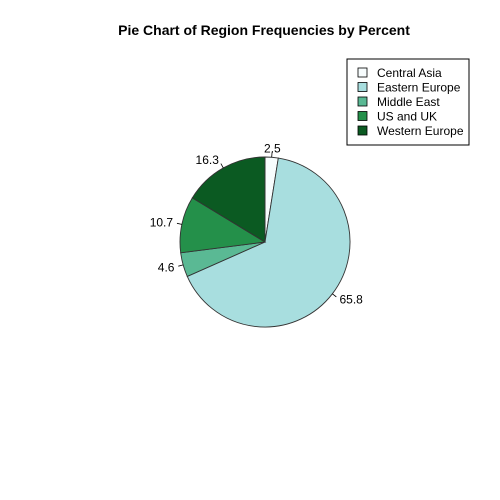  What do you see at coordinates (408, 102) in the screenshot?
I see `legend-label-middle-east: Middle East` at bounding box center [408, 102].